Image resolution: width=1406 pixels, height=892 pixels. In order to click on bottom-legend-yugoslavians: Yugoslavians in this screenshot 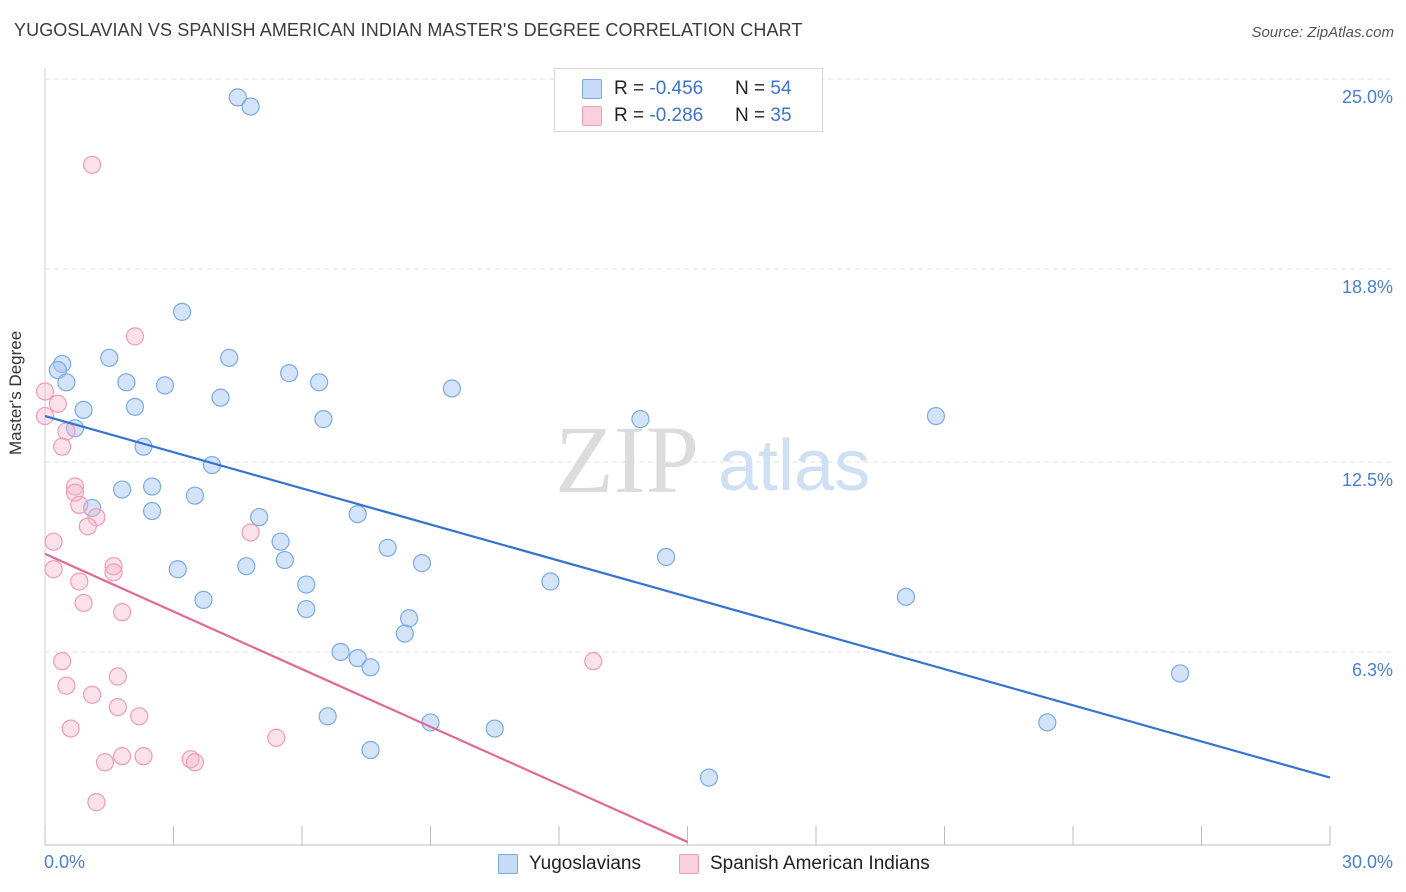, I will do `click(585, 863)`.